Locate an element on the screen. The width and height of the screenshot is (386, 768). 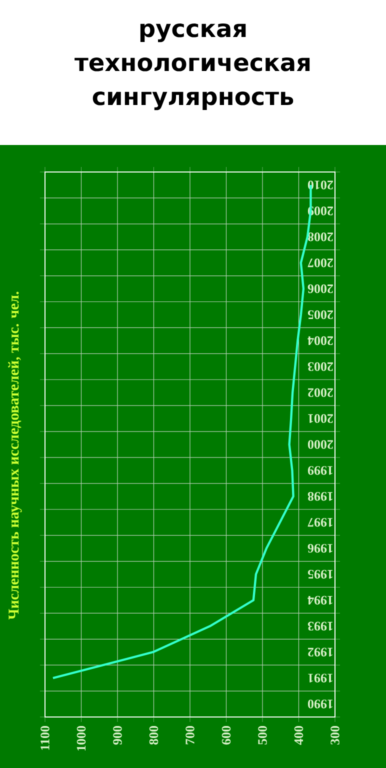
y-tick-label: 2001 is located at coordinates (320, 418).